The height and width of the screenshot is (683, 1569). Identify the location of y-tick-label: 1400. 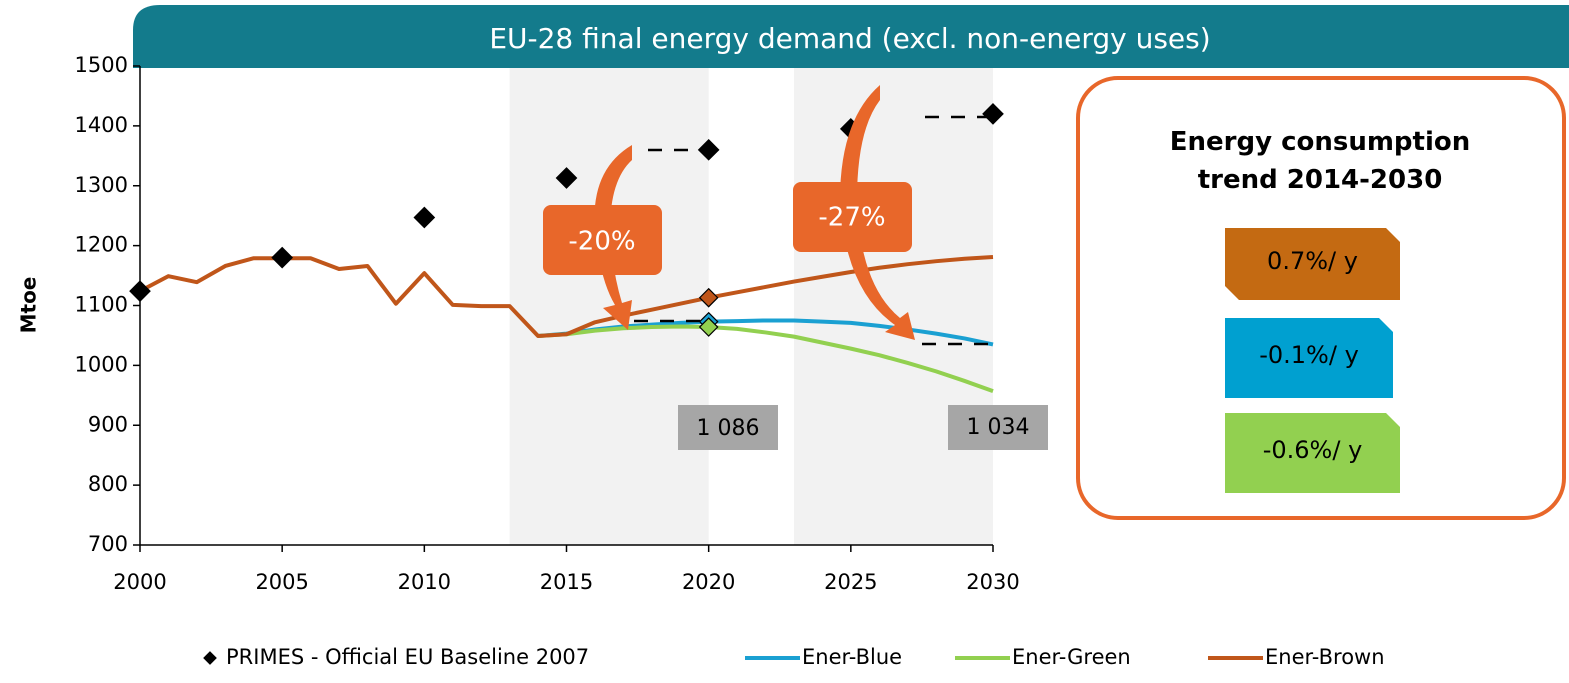
(101, 125).